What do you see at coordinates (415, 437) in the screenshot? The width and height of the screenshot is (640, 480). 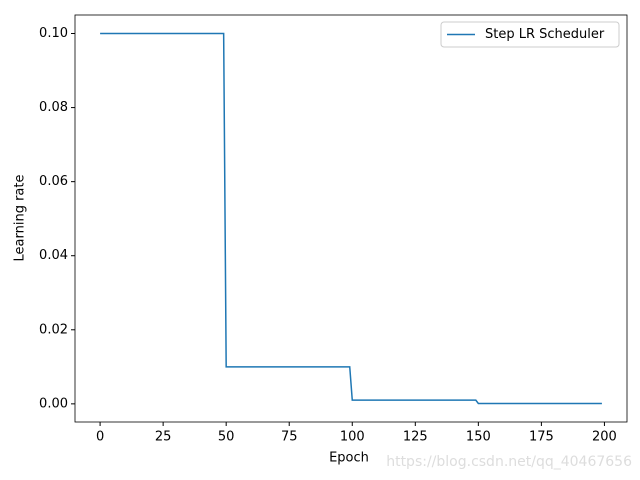 I see `x-tick-label: 125` at bounding box center [415, 437].